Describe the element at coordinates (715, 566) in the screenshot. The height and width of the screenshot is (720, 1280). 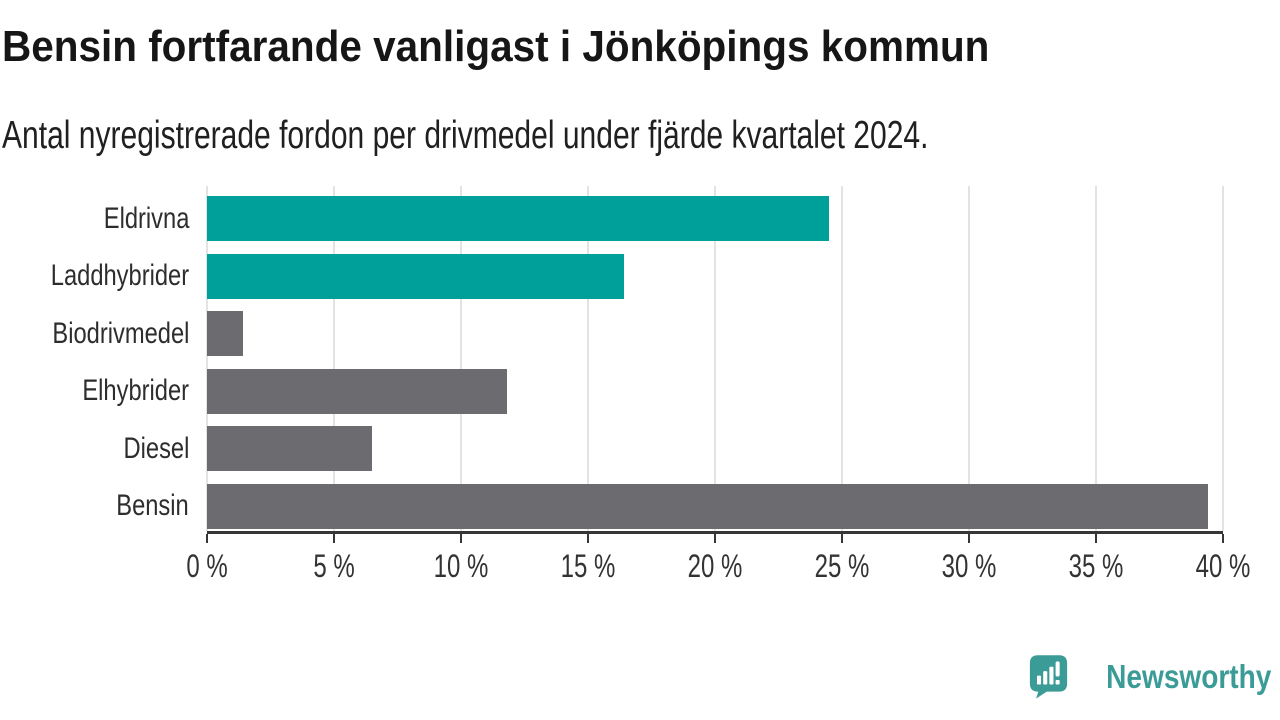
I see `axis-tick-label: 20 %` at that location.